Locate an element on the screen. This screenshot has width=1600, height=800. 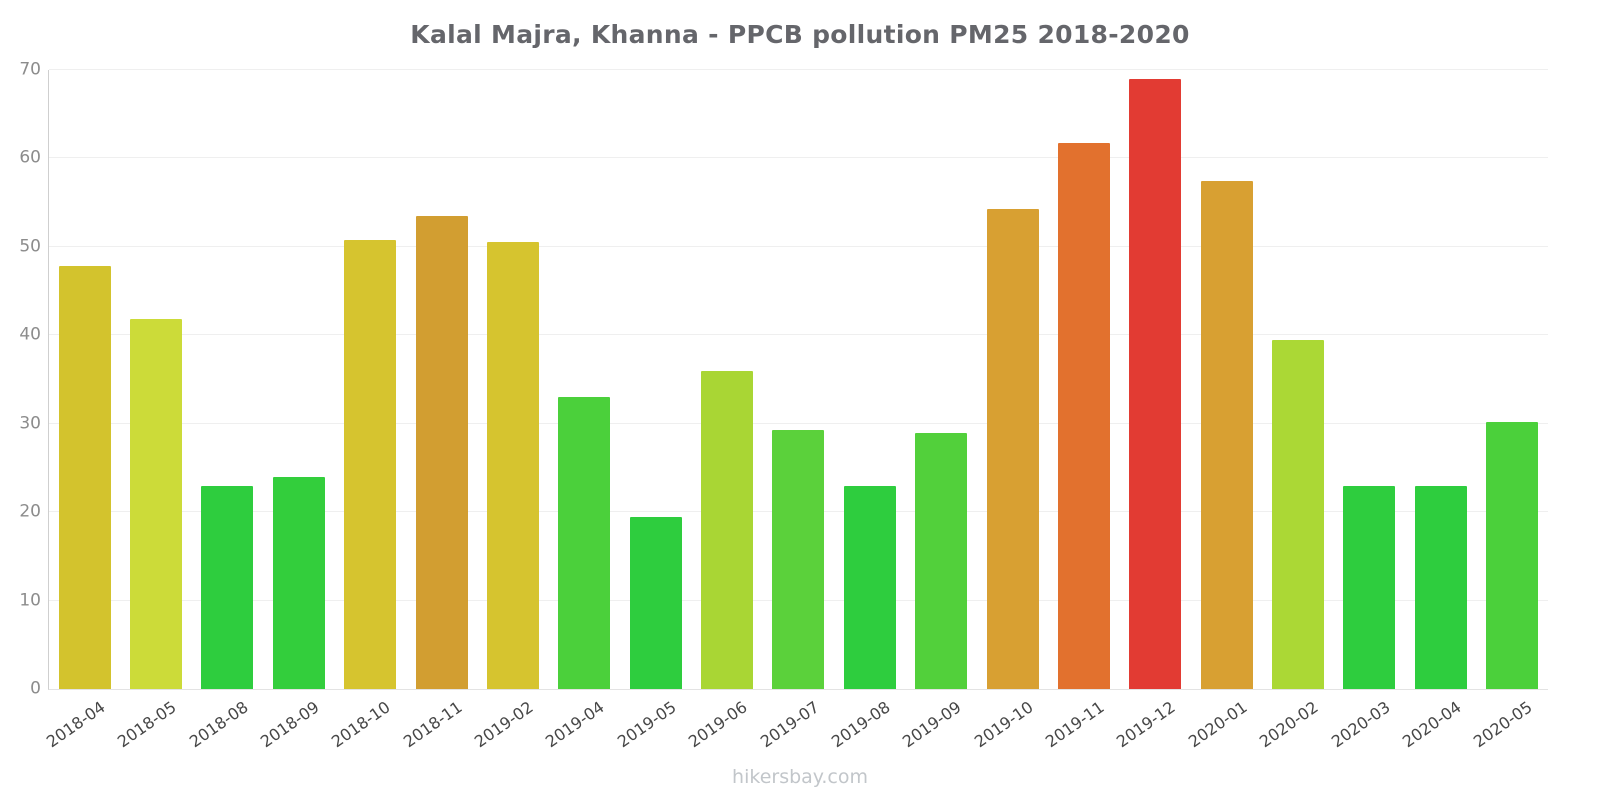
x-tick-slot: 2020-03 is located at coordinates (1366, 725).